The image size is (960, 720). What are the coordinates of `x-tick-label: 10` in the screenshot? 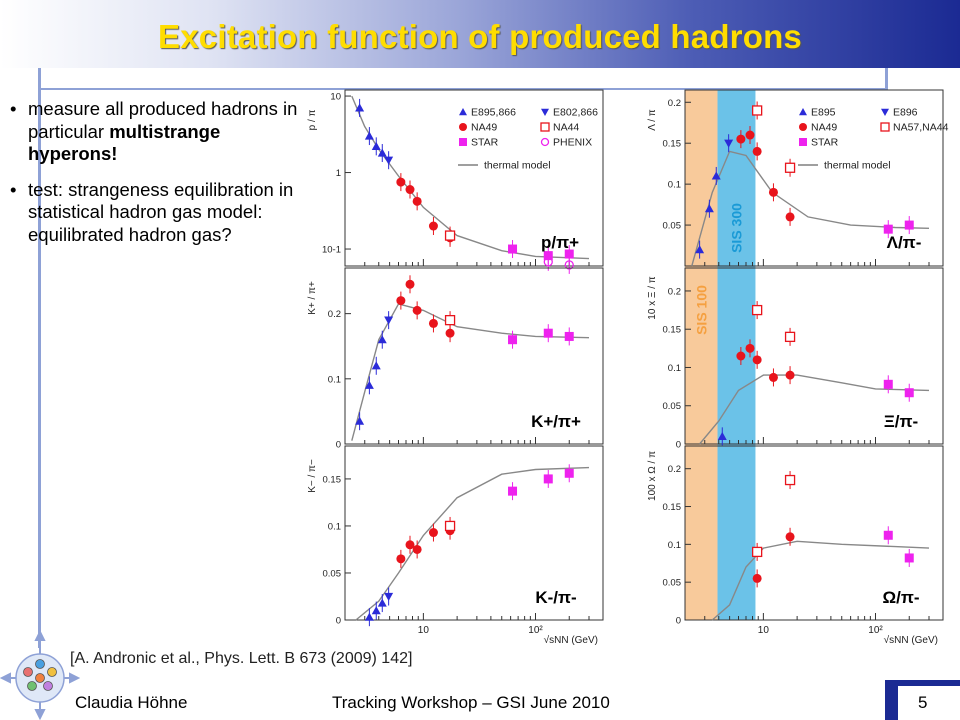 It's located at (764, 630).